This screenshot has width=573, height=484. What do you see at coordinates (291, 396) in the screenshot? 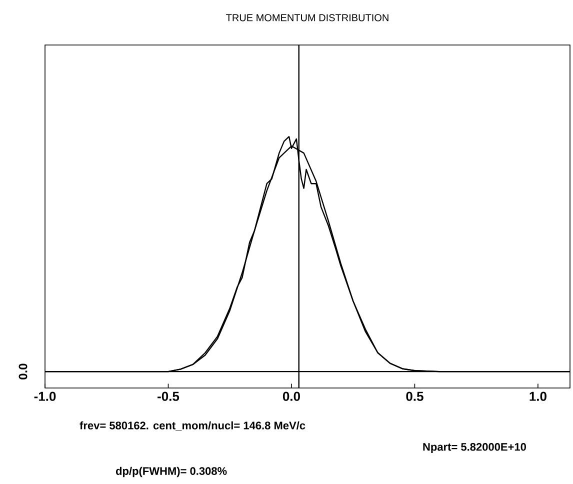
I see `x-tick-label: 0.0` at bounding box center [291, 396].